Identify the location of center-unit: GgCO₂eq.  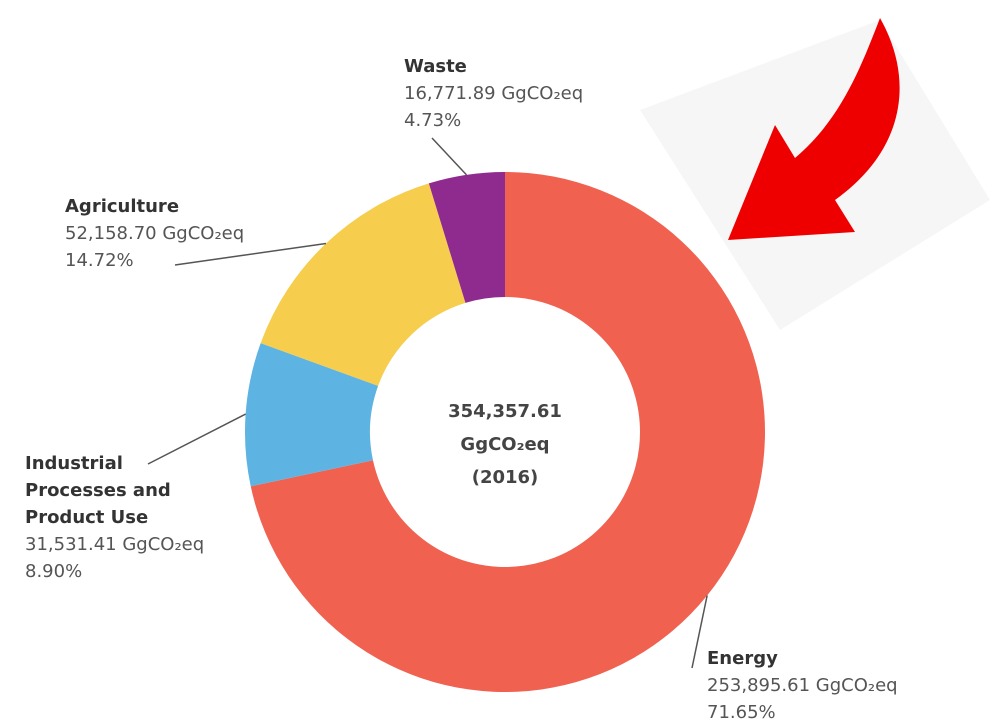
(505, 444).